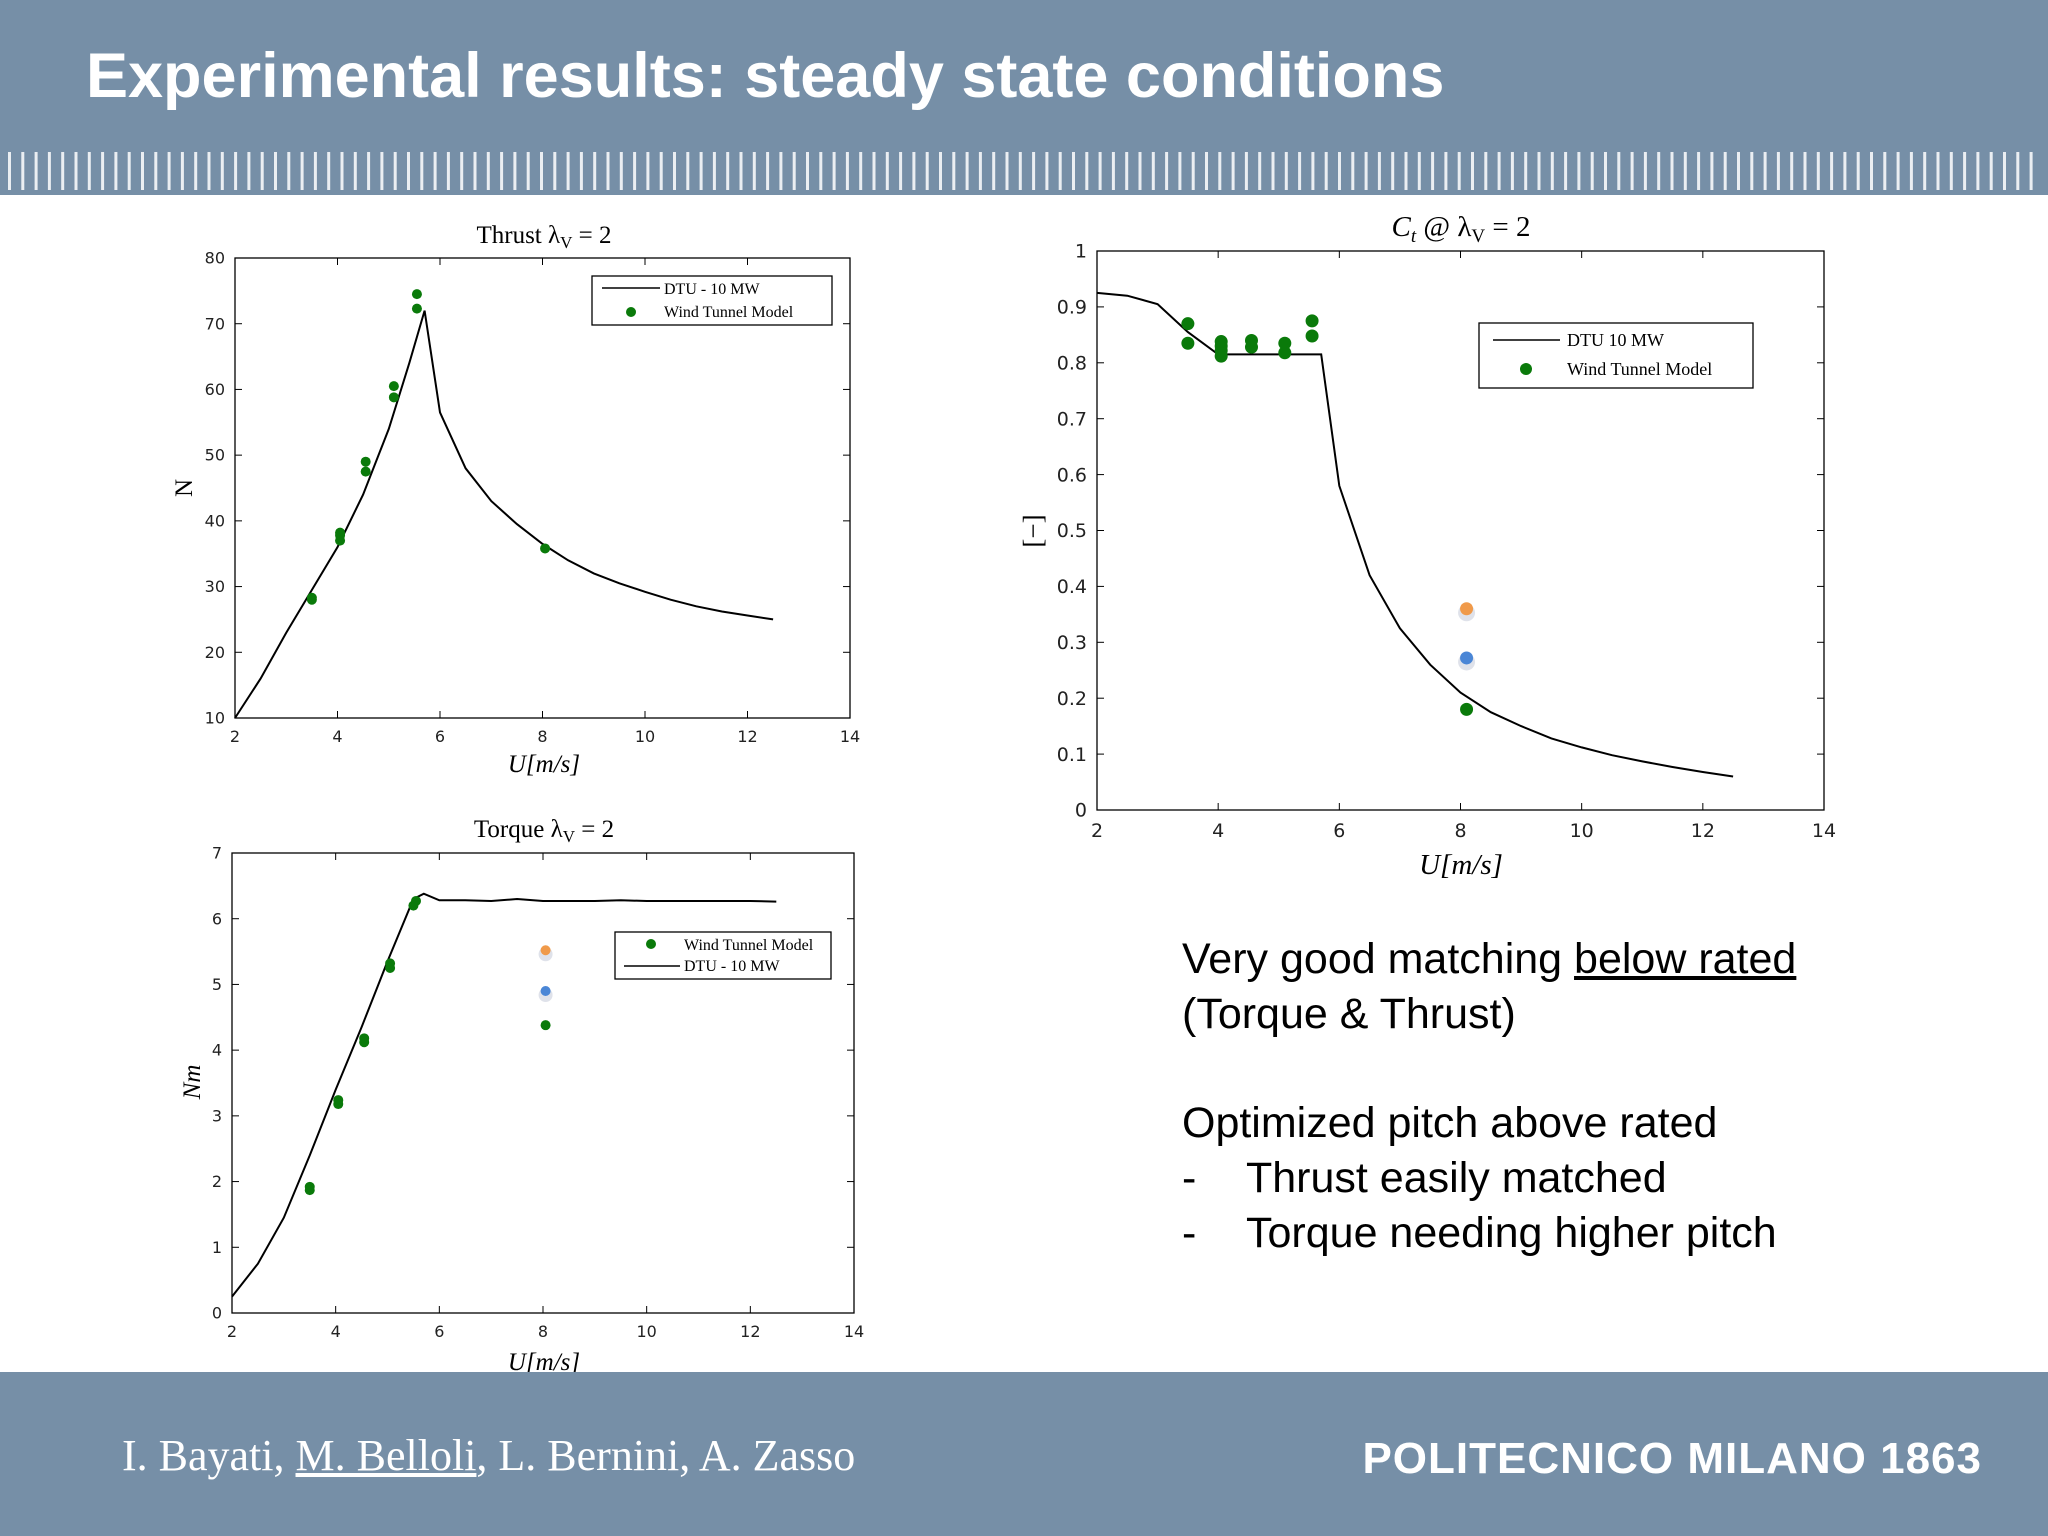  I want to click on thrust-ytick-label: 20, so click(215, 652).